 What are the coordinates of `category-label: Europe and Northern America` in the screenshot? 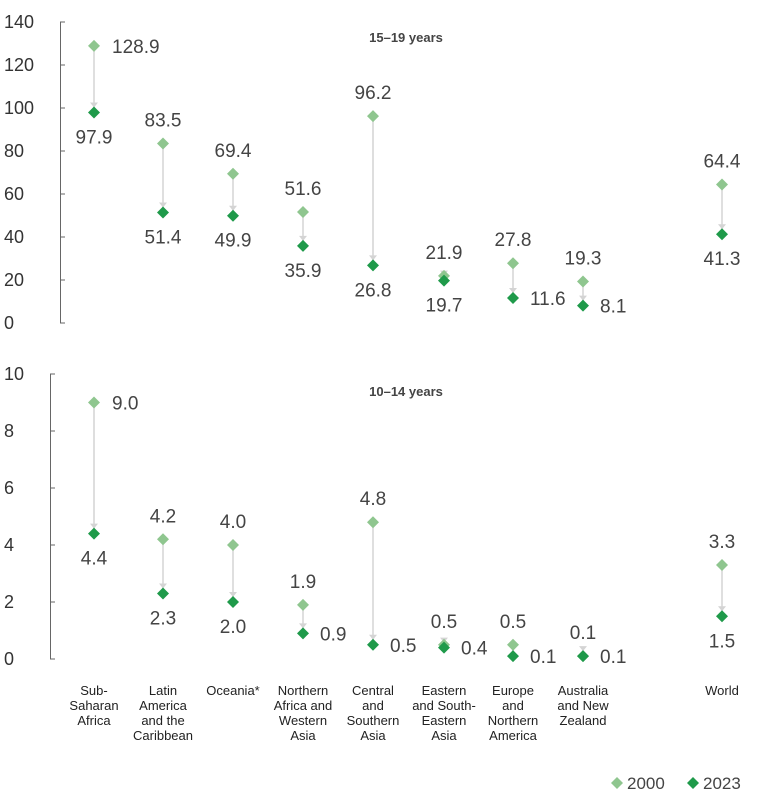 It's located at (513, 713).